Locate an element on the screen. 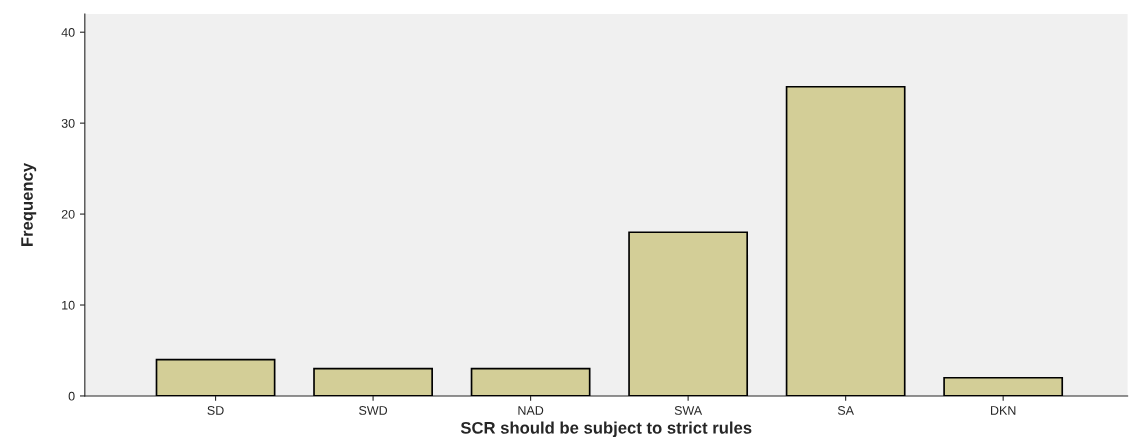 This screenshot has height=438, width=1131. y-tick-label: 10 is located at coordinates (68, 305).